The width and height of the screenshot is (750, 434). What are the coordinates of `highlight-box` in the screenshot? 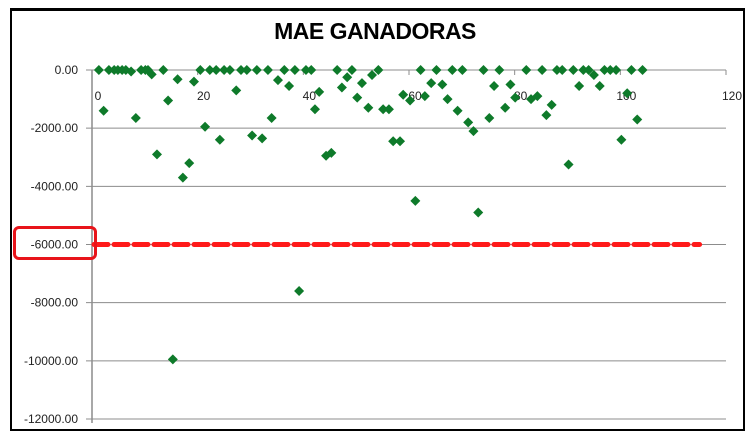 It's located at (55, 243).